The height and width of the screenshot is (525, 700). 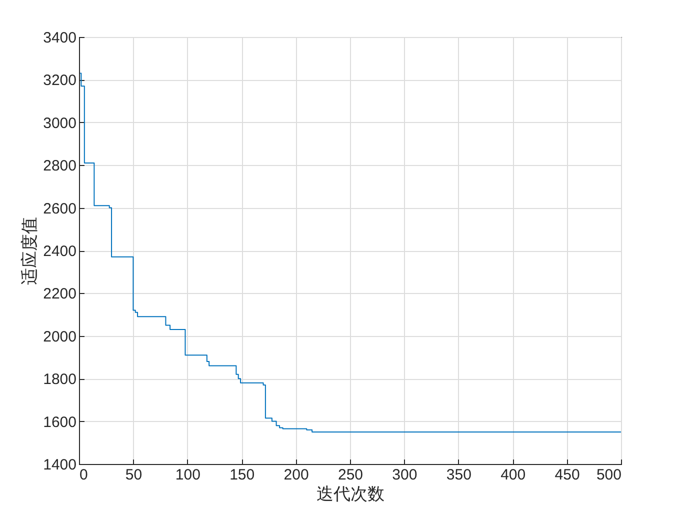 What do you see at coordinates (609, 475) in the screenshot?
I see `x-tick-label: 500` at bounding box center [609, 475].